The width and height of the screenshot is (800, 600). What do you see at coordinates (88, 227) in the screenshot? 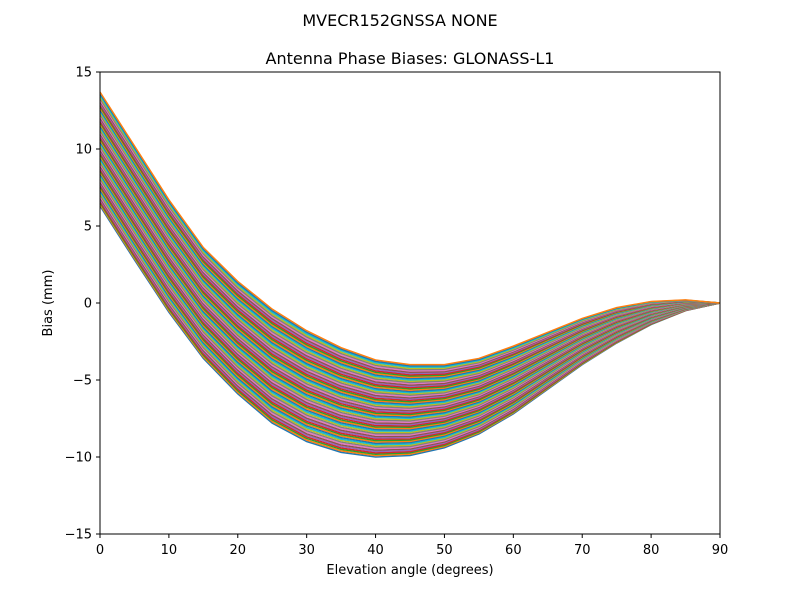
I see `y-tick-label: 5` at bounding box center [88, 227].